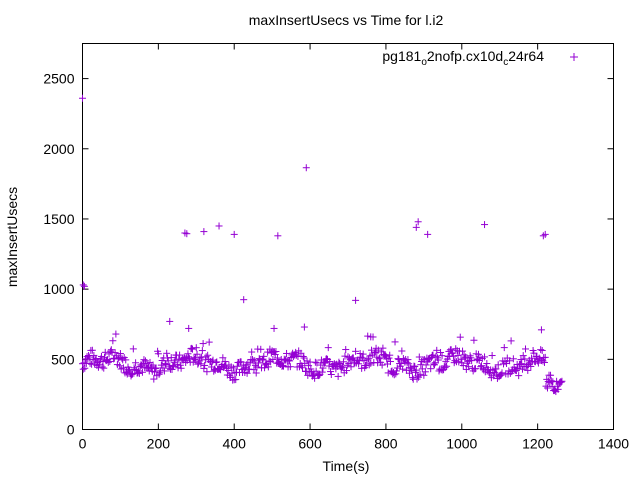 The width and height of the screenshot is (640, 480). I want to click on legend-label-part: 2nofp.cx10d, so click(465, 56).